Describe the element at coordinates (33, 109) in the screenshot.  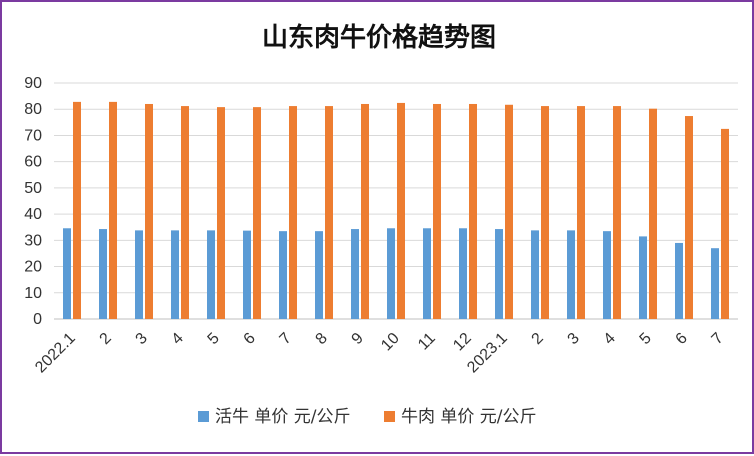
I see `y-tick-label: 80` at that location.